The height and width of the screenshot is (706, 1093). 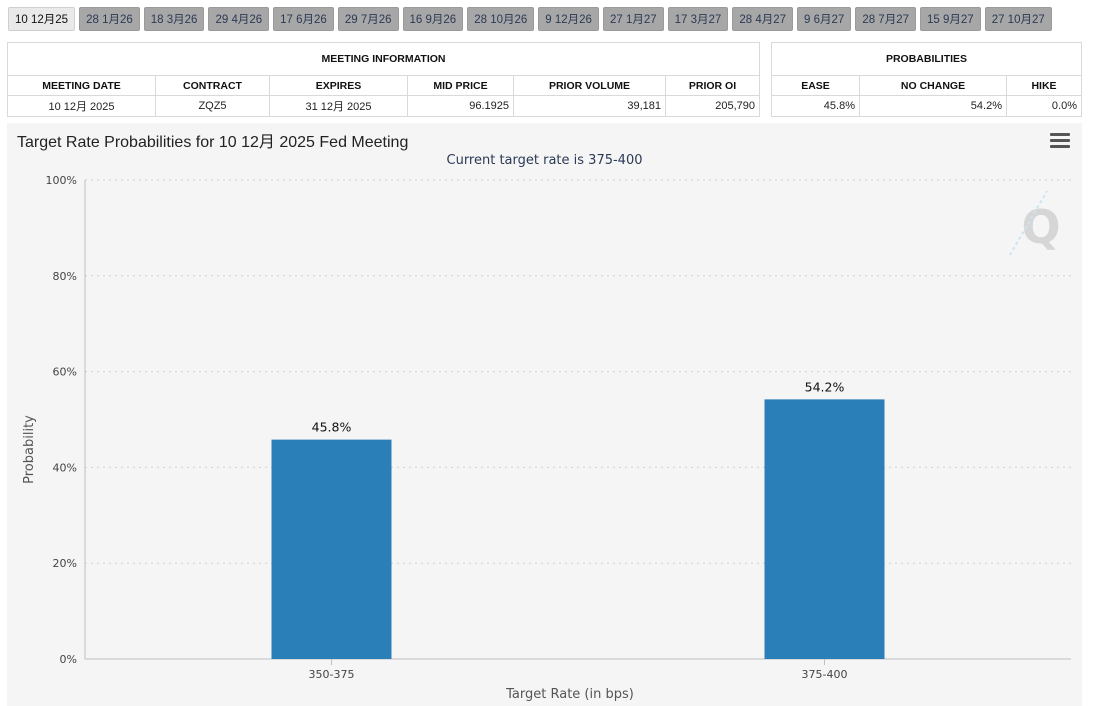 I want to click on tab-meeting-date: 16 9月26, so click(x=433, y=19).